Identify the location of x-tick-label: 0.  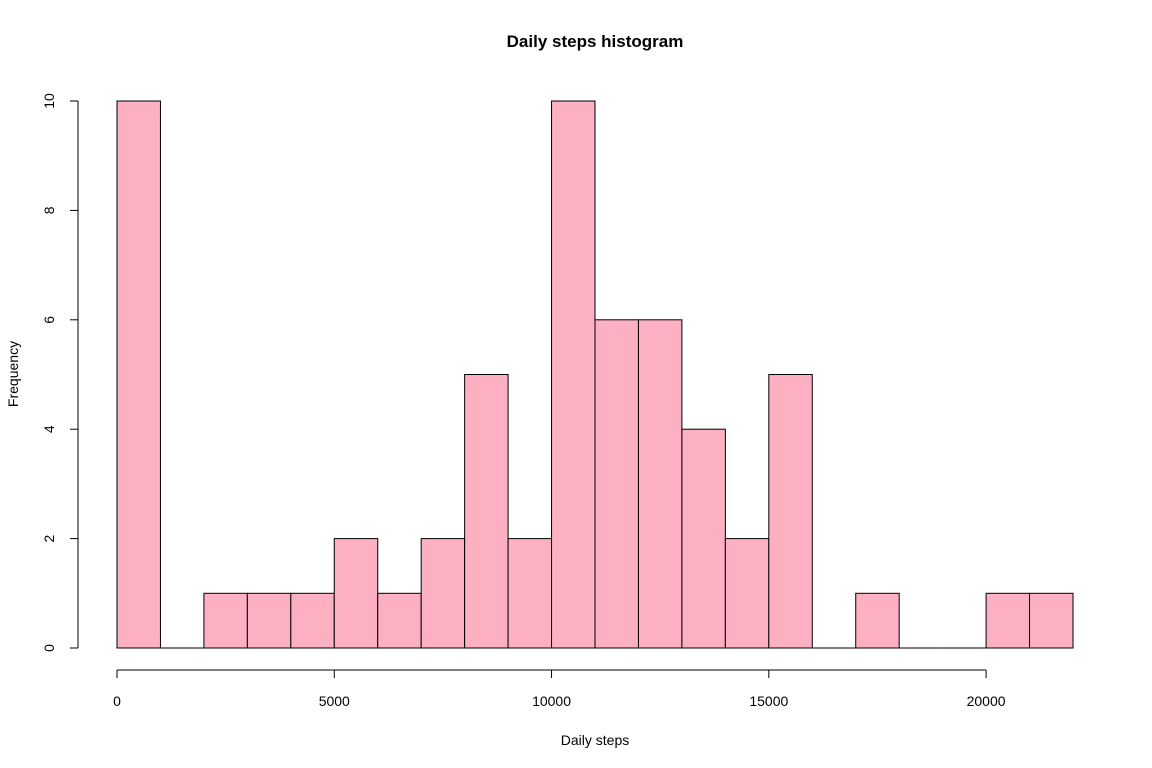
(117, 701).